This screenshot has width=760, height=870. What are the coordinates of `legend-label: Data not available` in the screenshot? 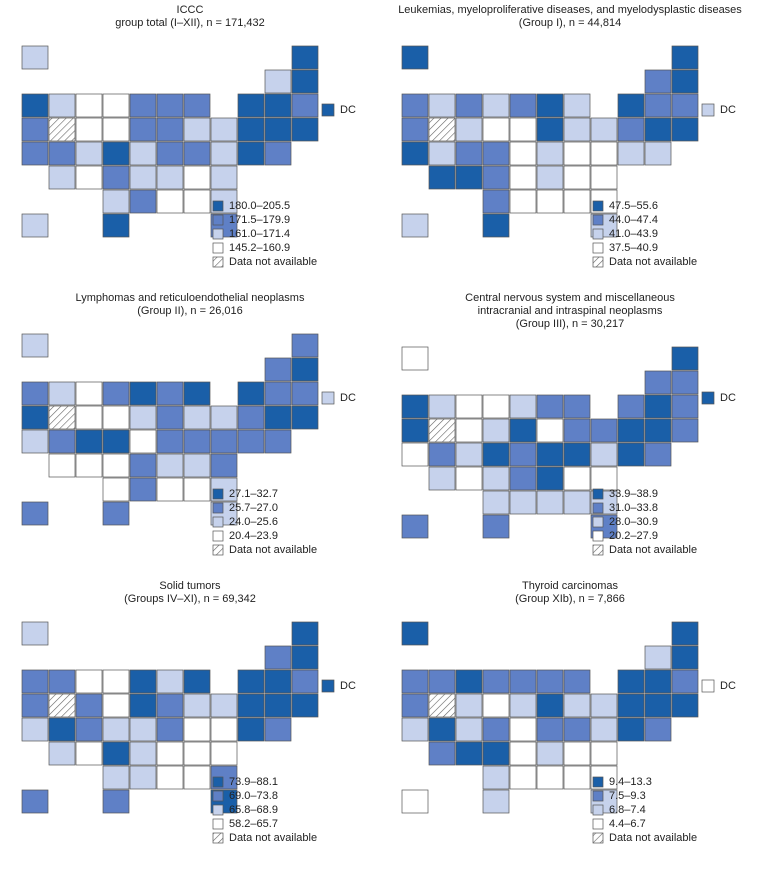 It's located at (653, 262).